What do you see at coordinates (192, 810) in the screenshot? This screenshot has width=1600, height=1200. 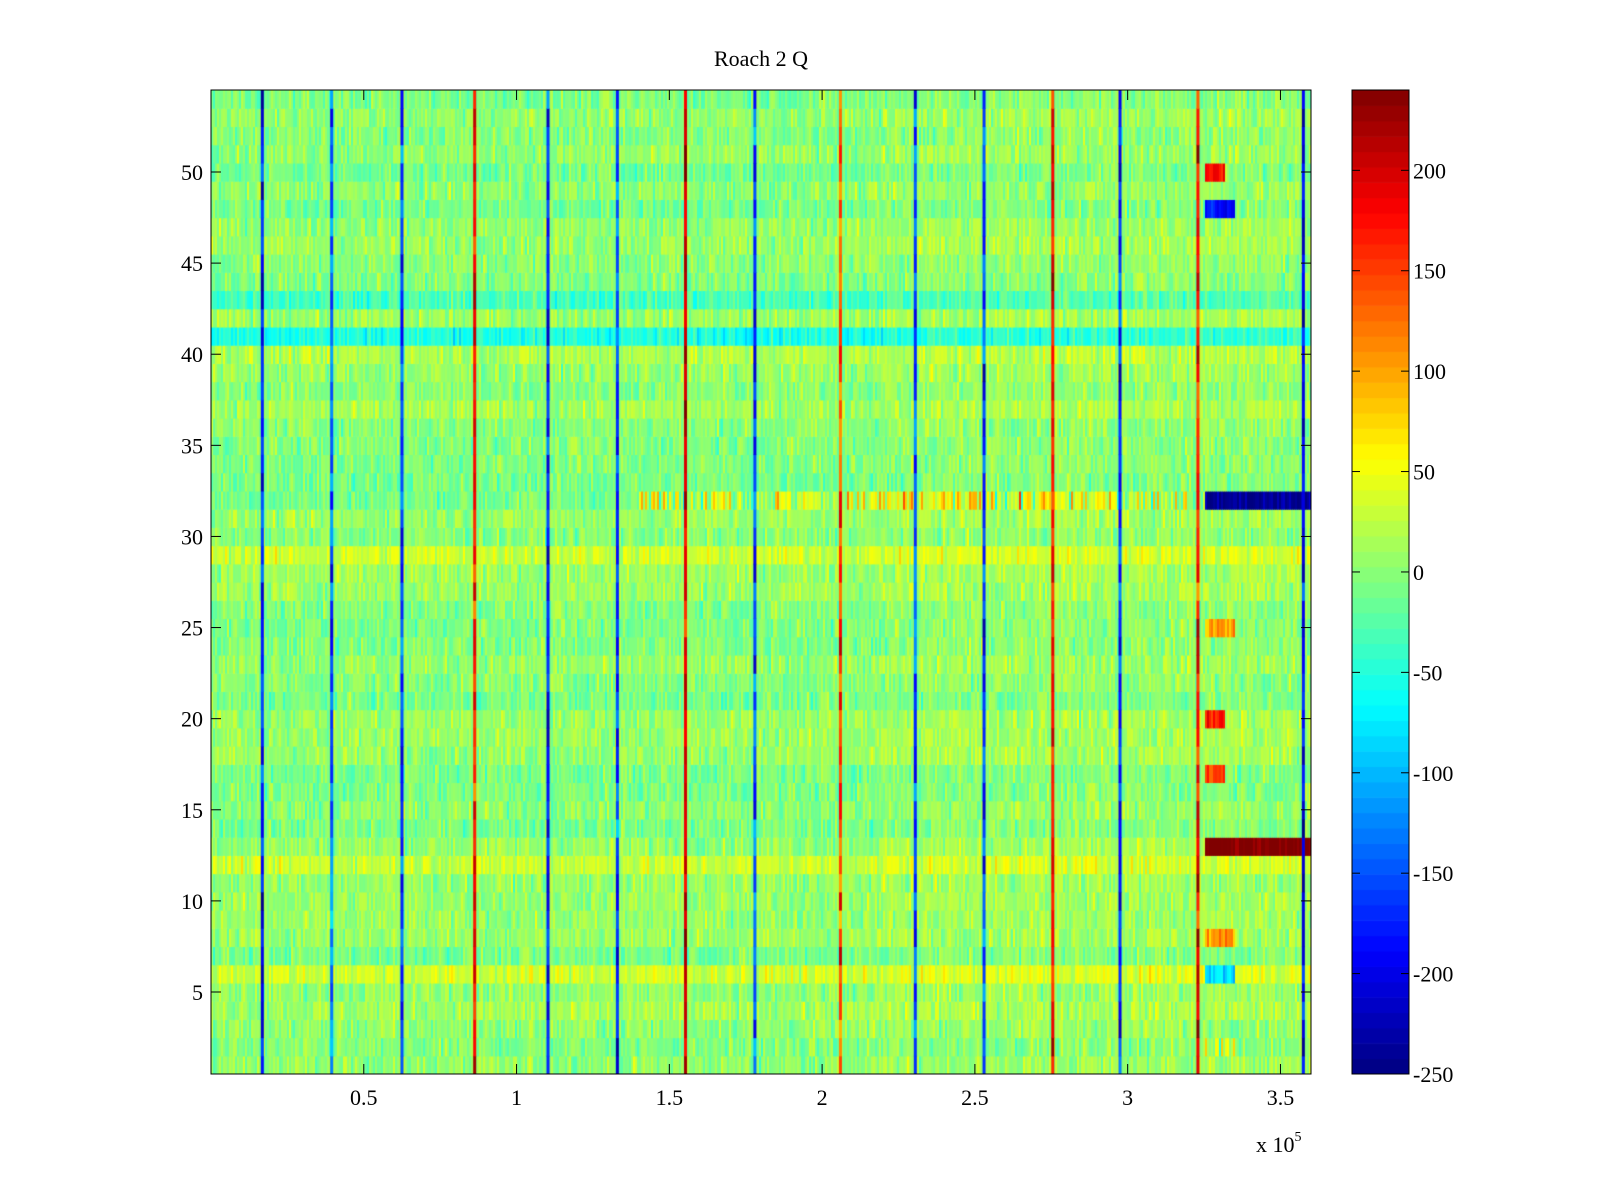 I see `y-tick-label: 15` at bounding box center [192, 810].